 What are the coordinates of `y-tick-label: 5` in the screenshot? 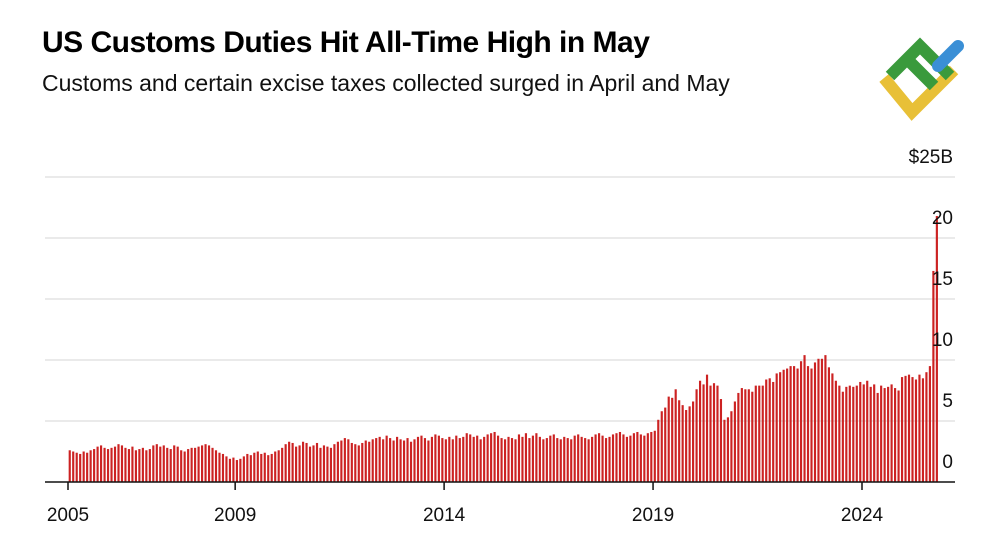 It's located at (947, 401).